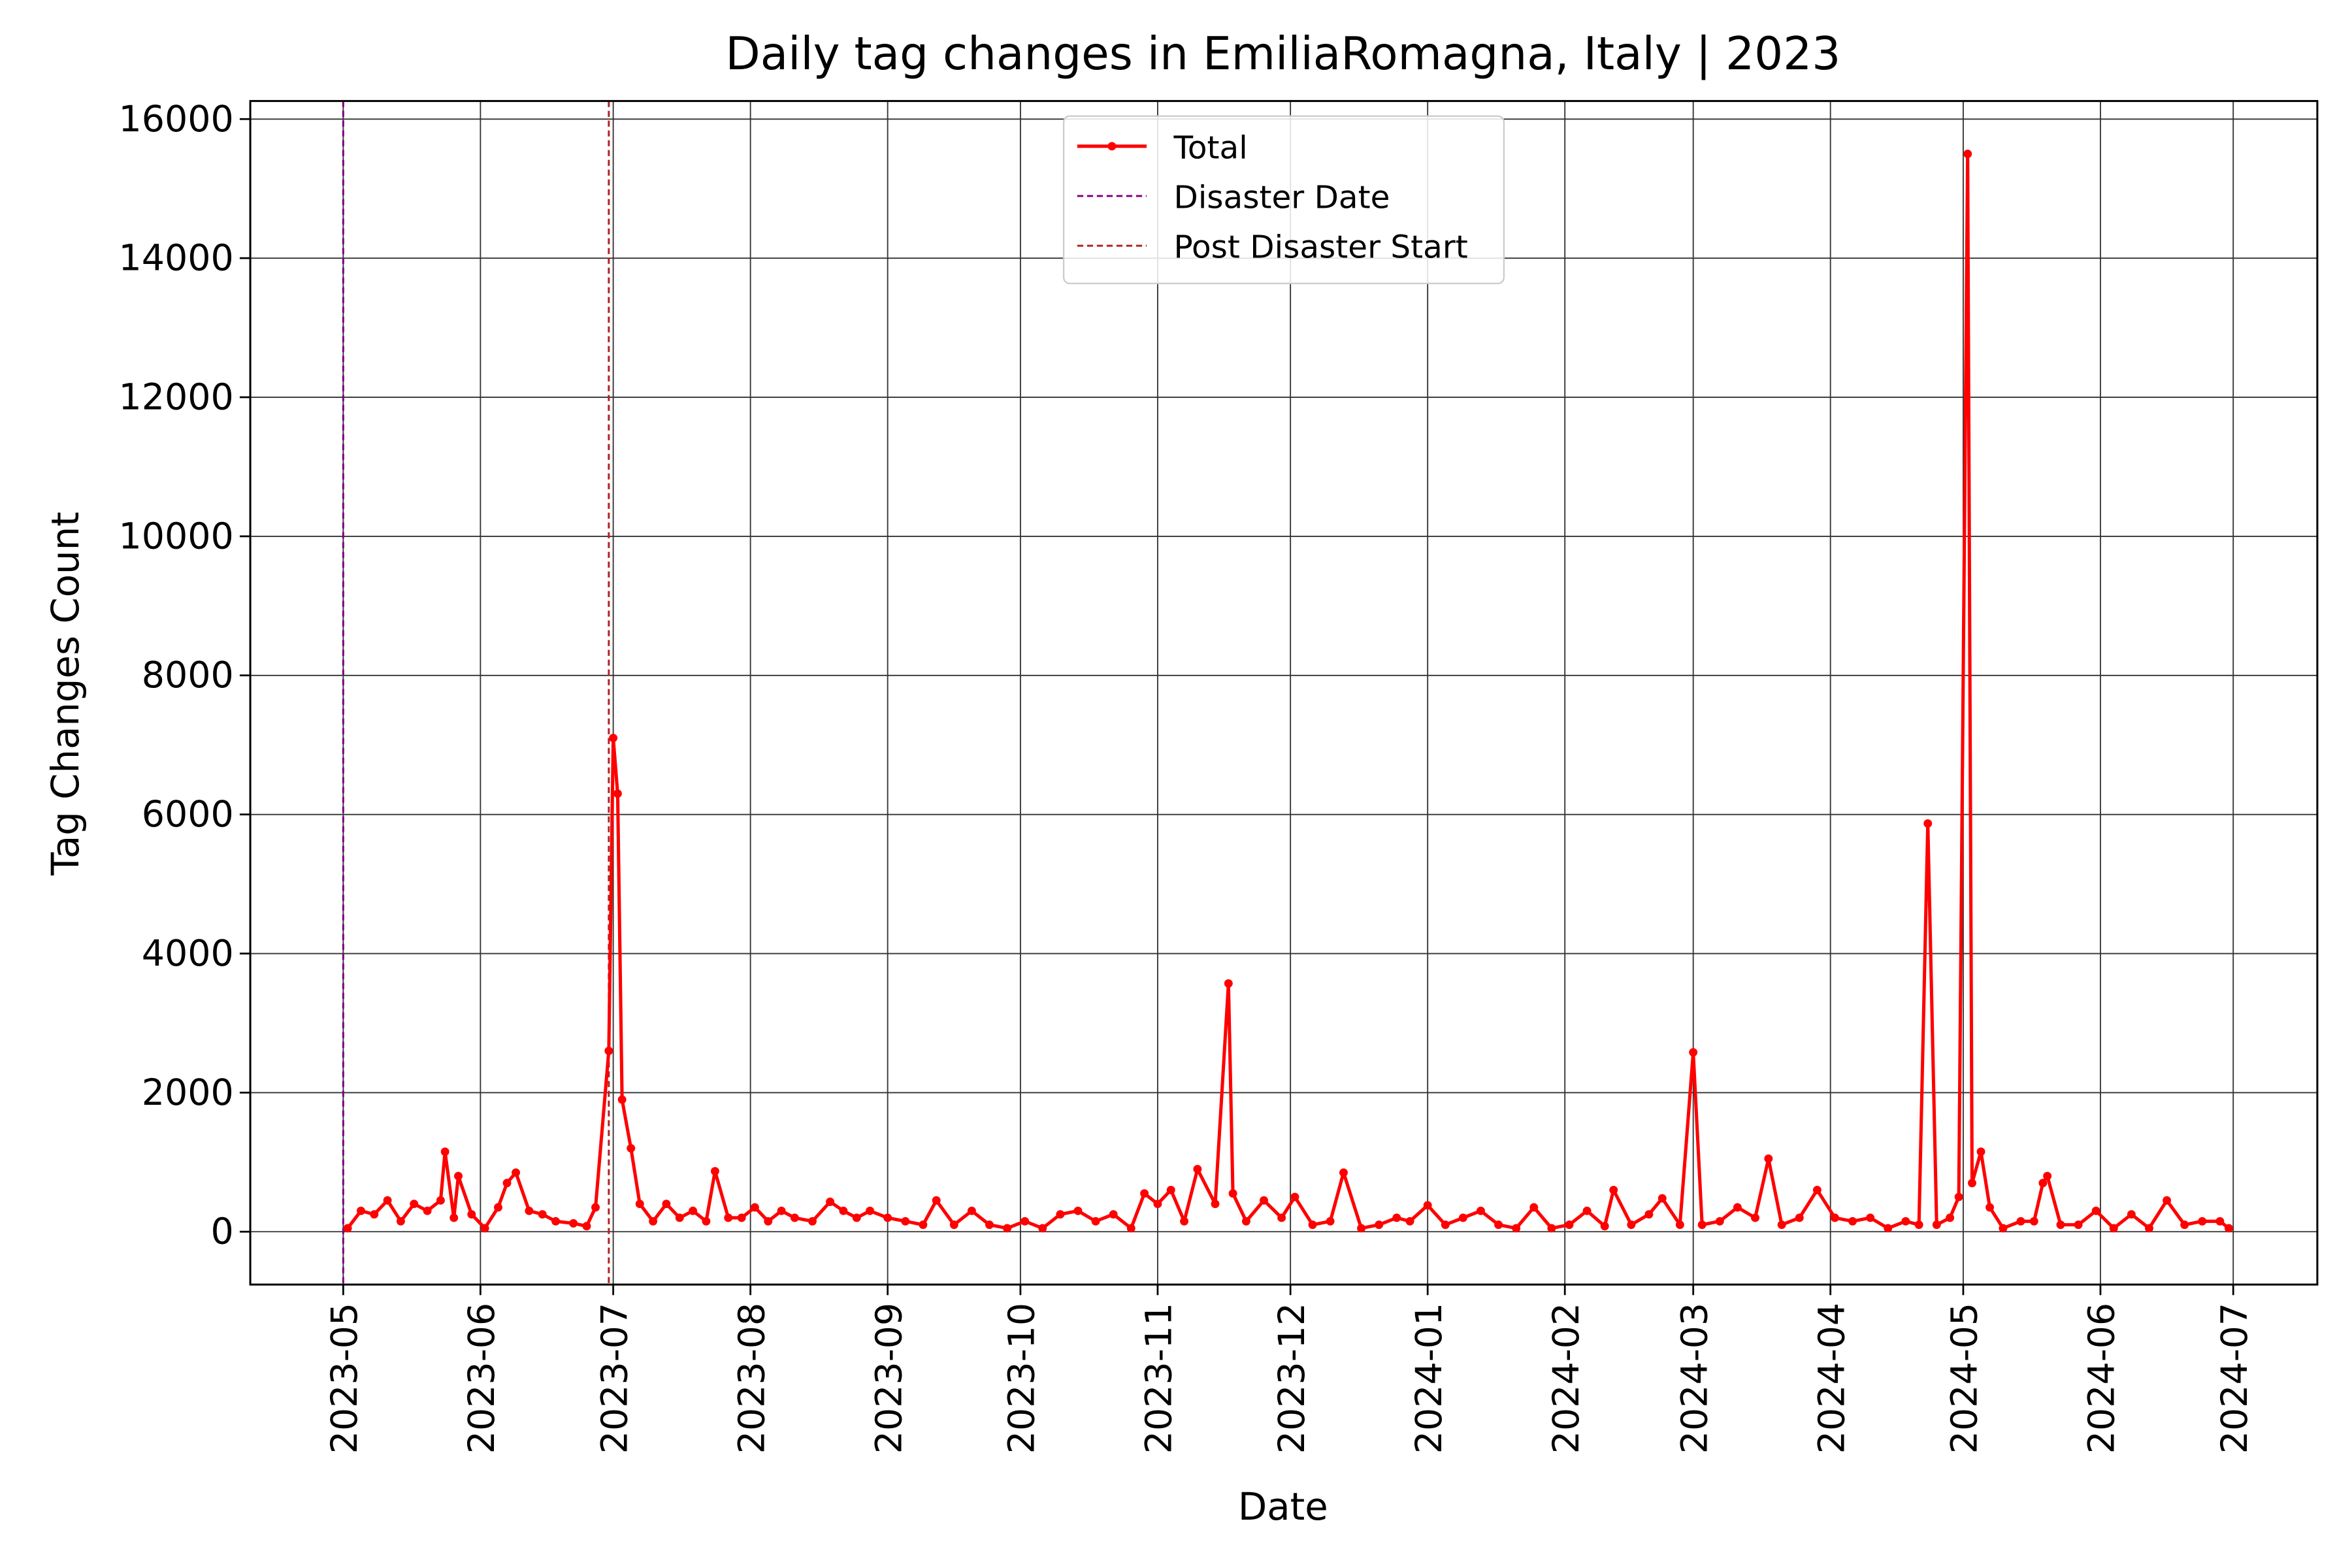  I want to click on x-tick-label: 2024-05, so click(1965, 1378).